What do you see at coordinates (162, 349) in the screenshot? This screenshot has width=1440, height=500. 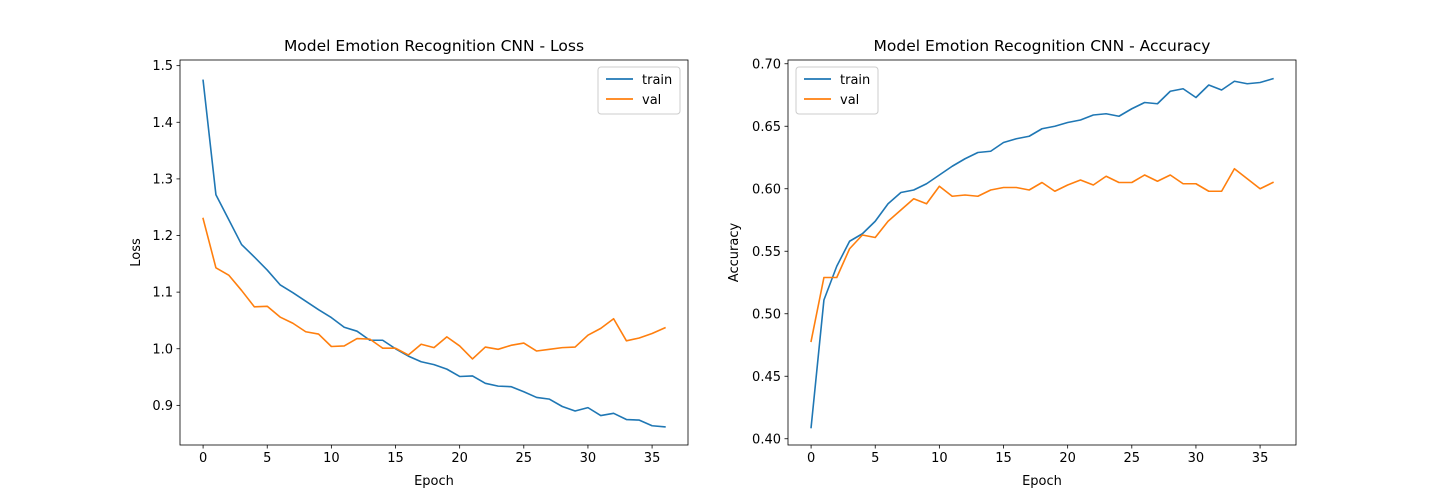 I see `y-tick-label: 1.0` at bounding box center [162, 349].